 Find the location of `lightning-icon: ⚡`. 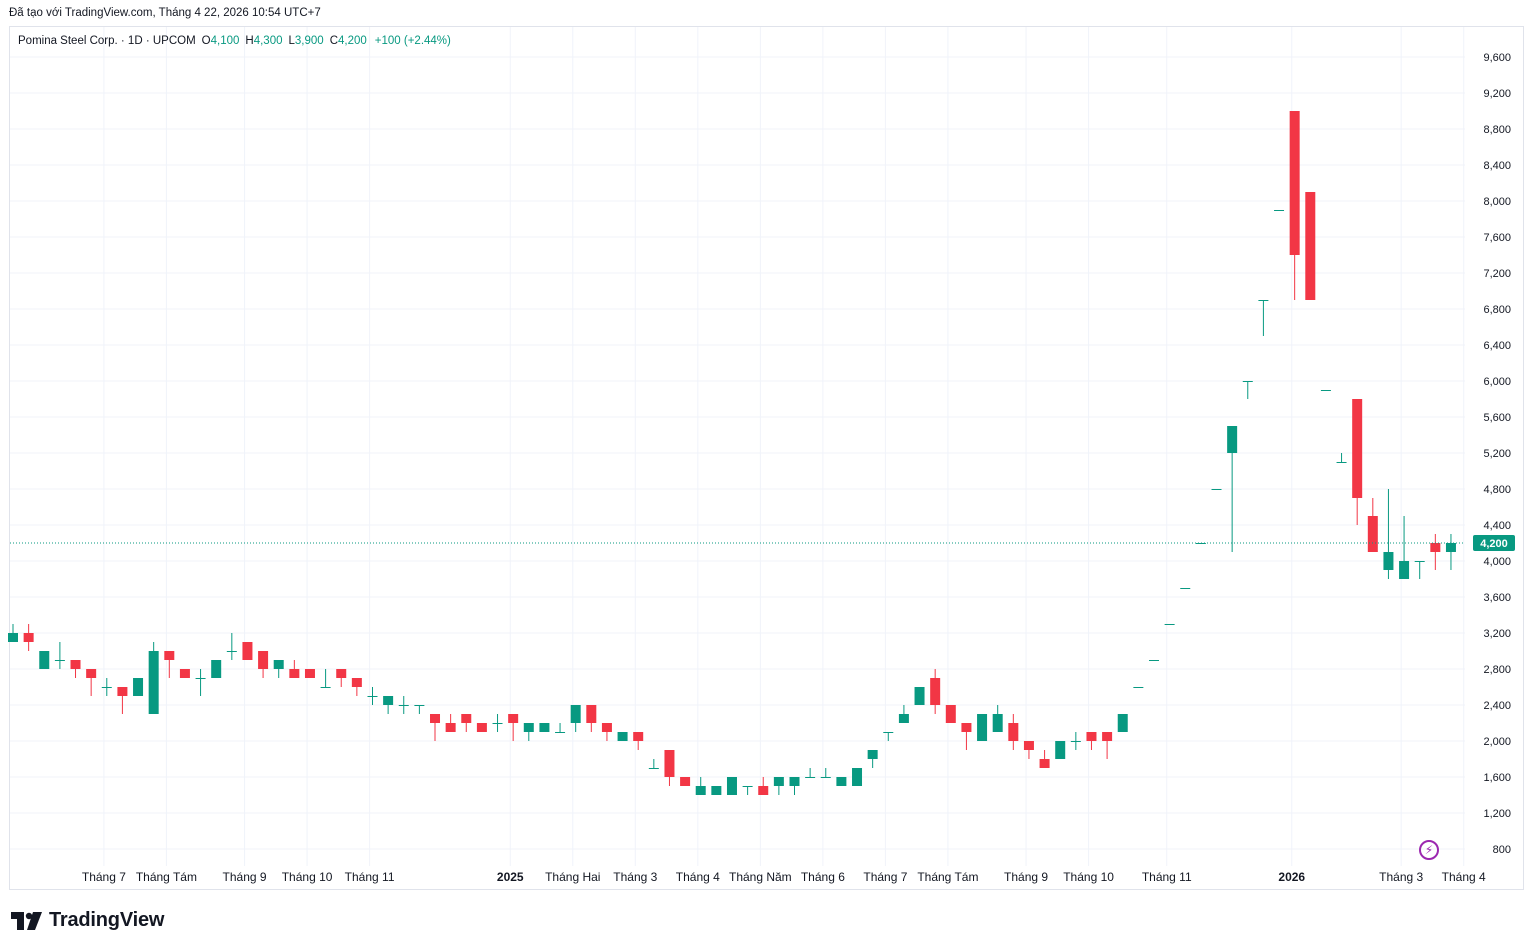

lightning-icon: ⚡ is located at coordinates (1429, 850).